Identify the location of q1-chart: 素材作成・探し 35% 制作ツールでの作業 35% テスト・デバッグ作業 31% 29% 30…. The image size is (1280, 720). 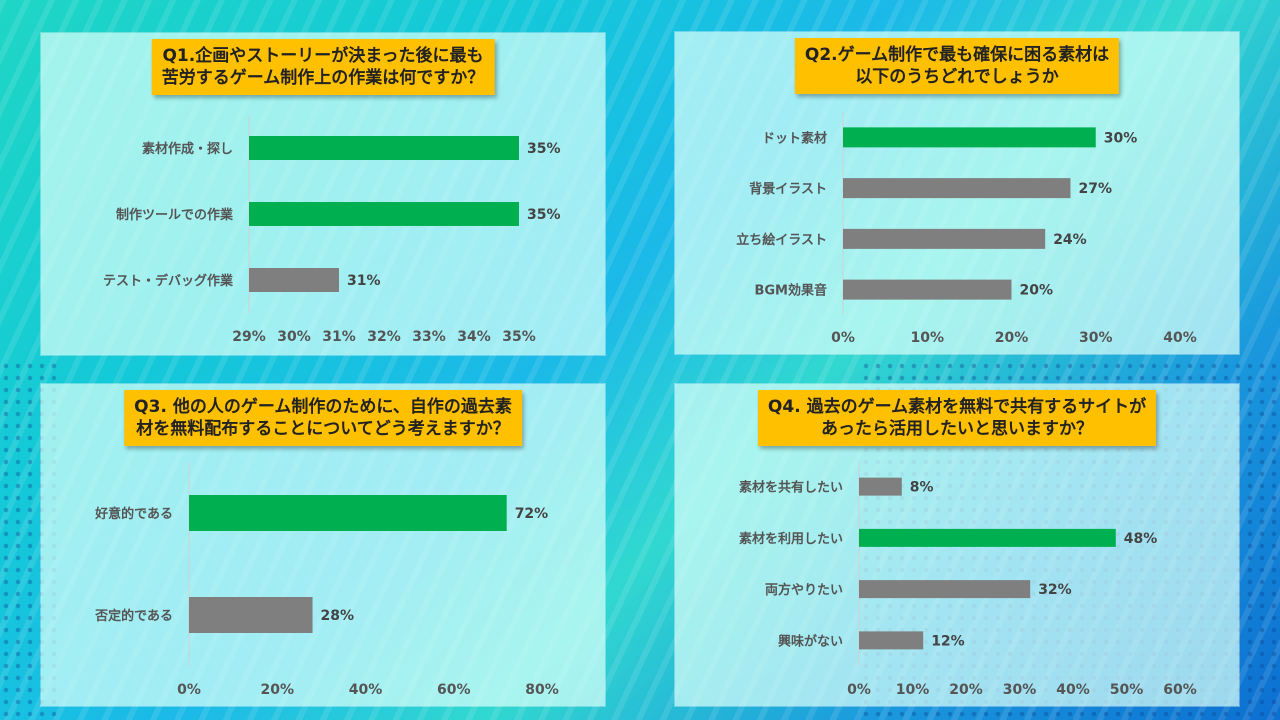
(332, 230).